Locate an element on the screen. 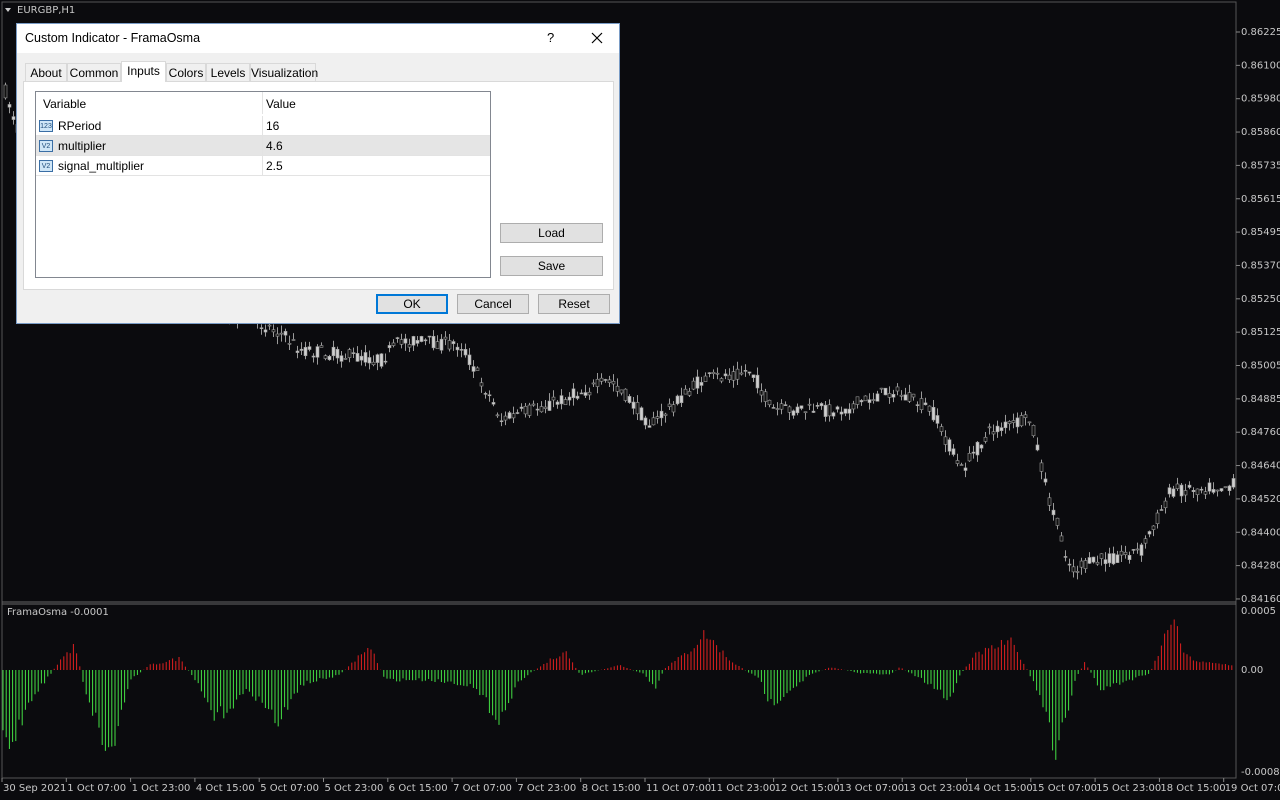 This screenshot has width=1280, height=800. price-label: 0.85125 is located at coordinates (1260, 332).